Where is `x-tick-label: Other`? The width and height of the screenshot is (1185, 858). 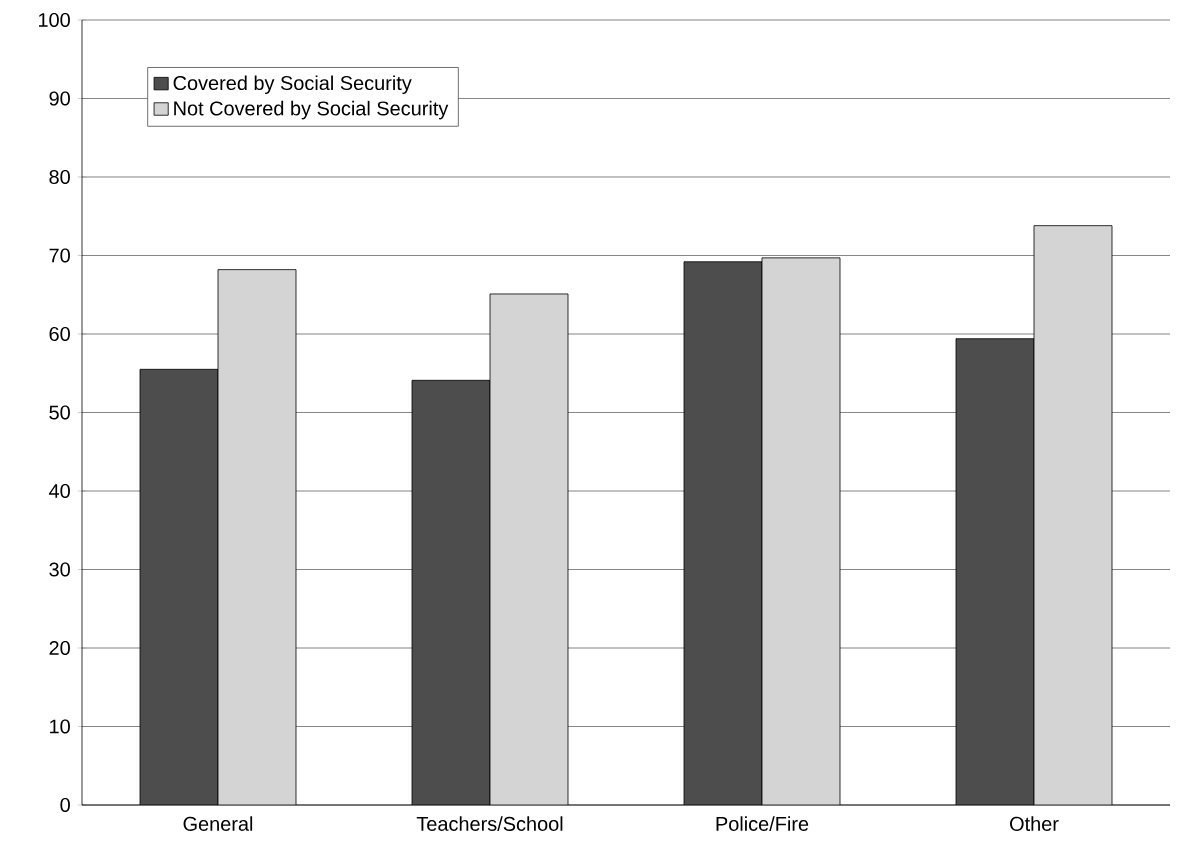 x-tick-label: Other is located at coordinates (1034, 823).